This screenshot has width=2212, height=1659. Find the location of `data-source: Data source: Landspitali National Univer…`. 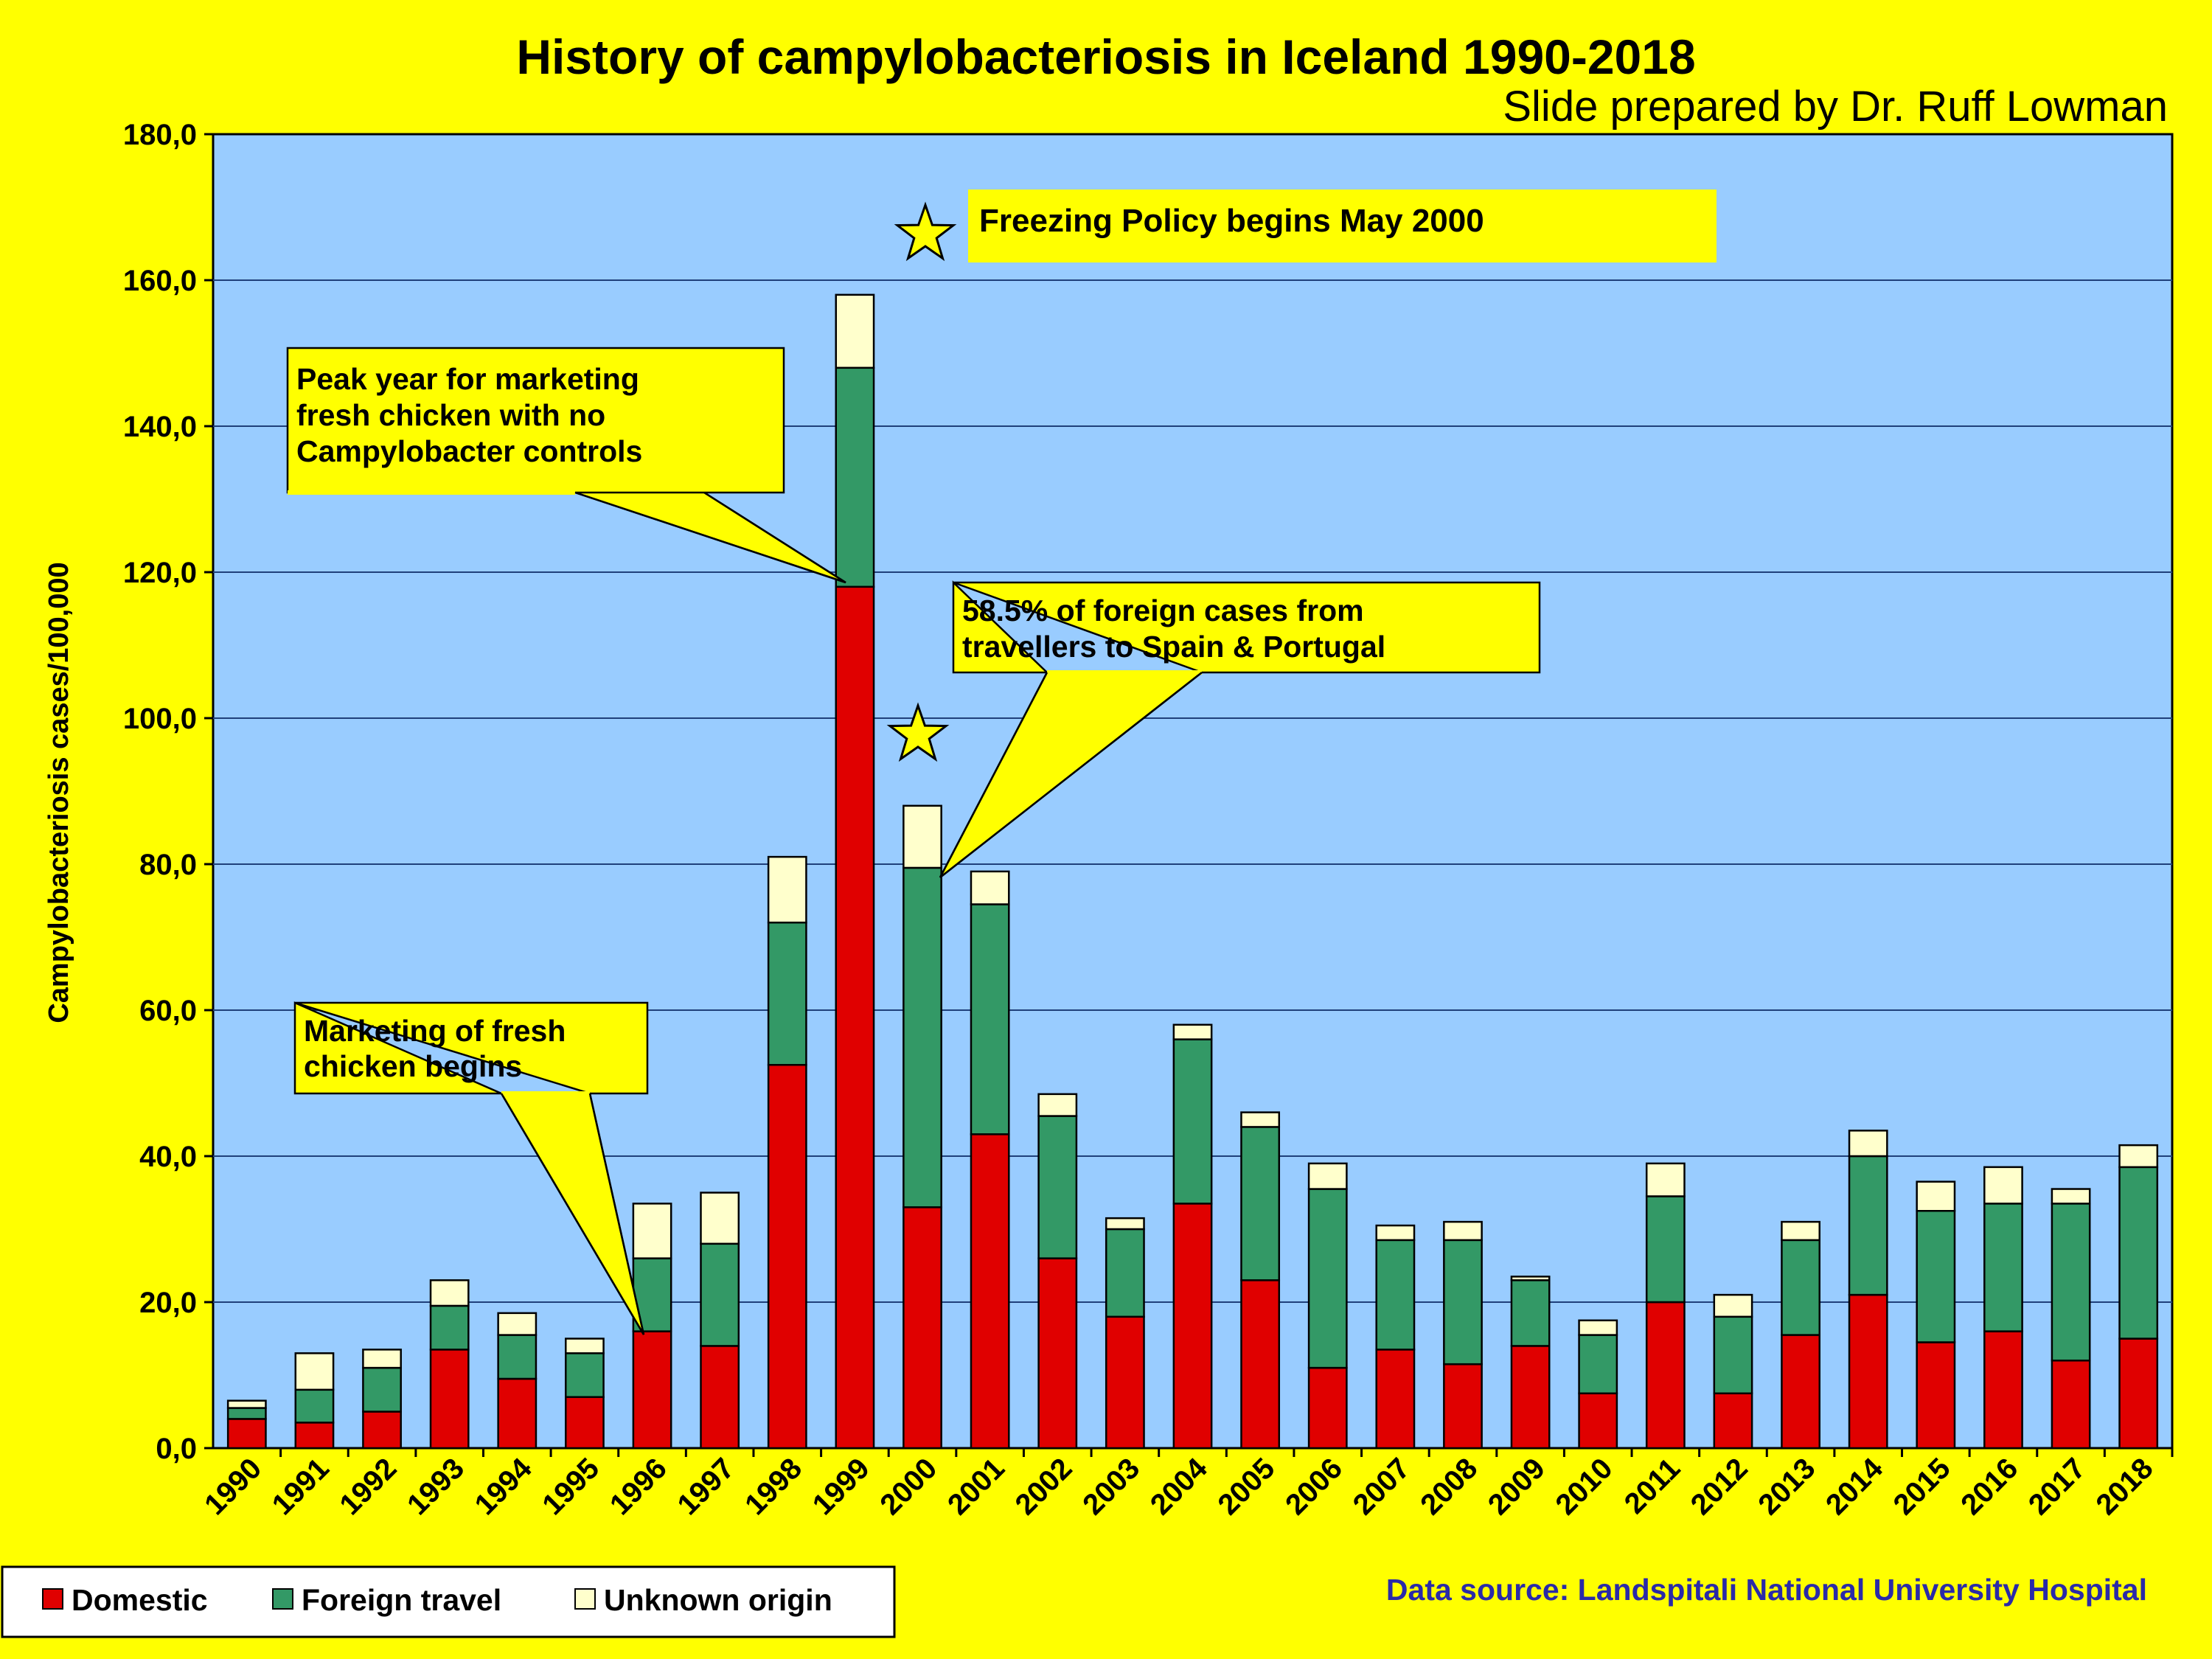

data-source: Data source: Landspitali National Univer… is located at coordinates (1766, 1590).